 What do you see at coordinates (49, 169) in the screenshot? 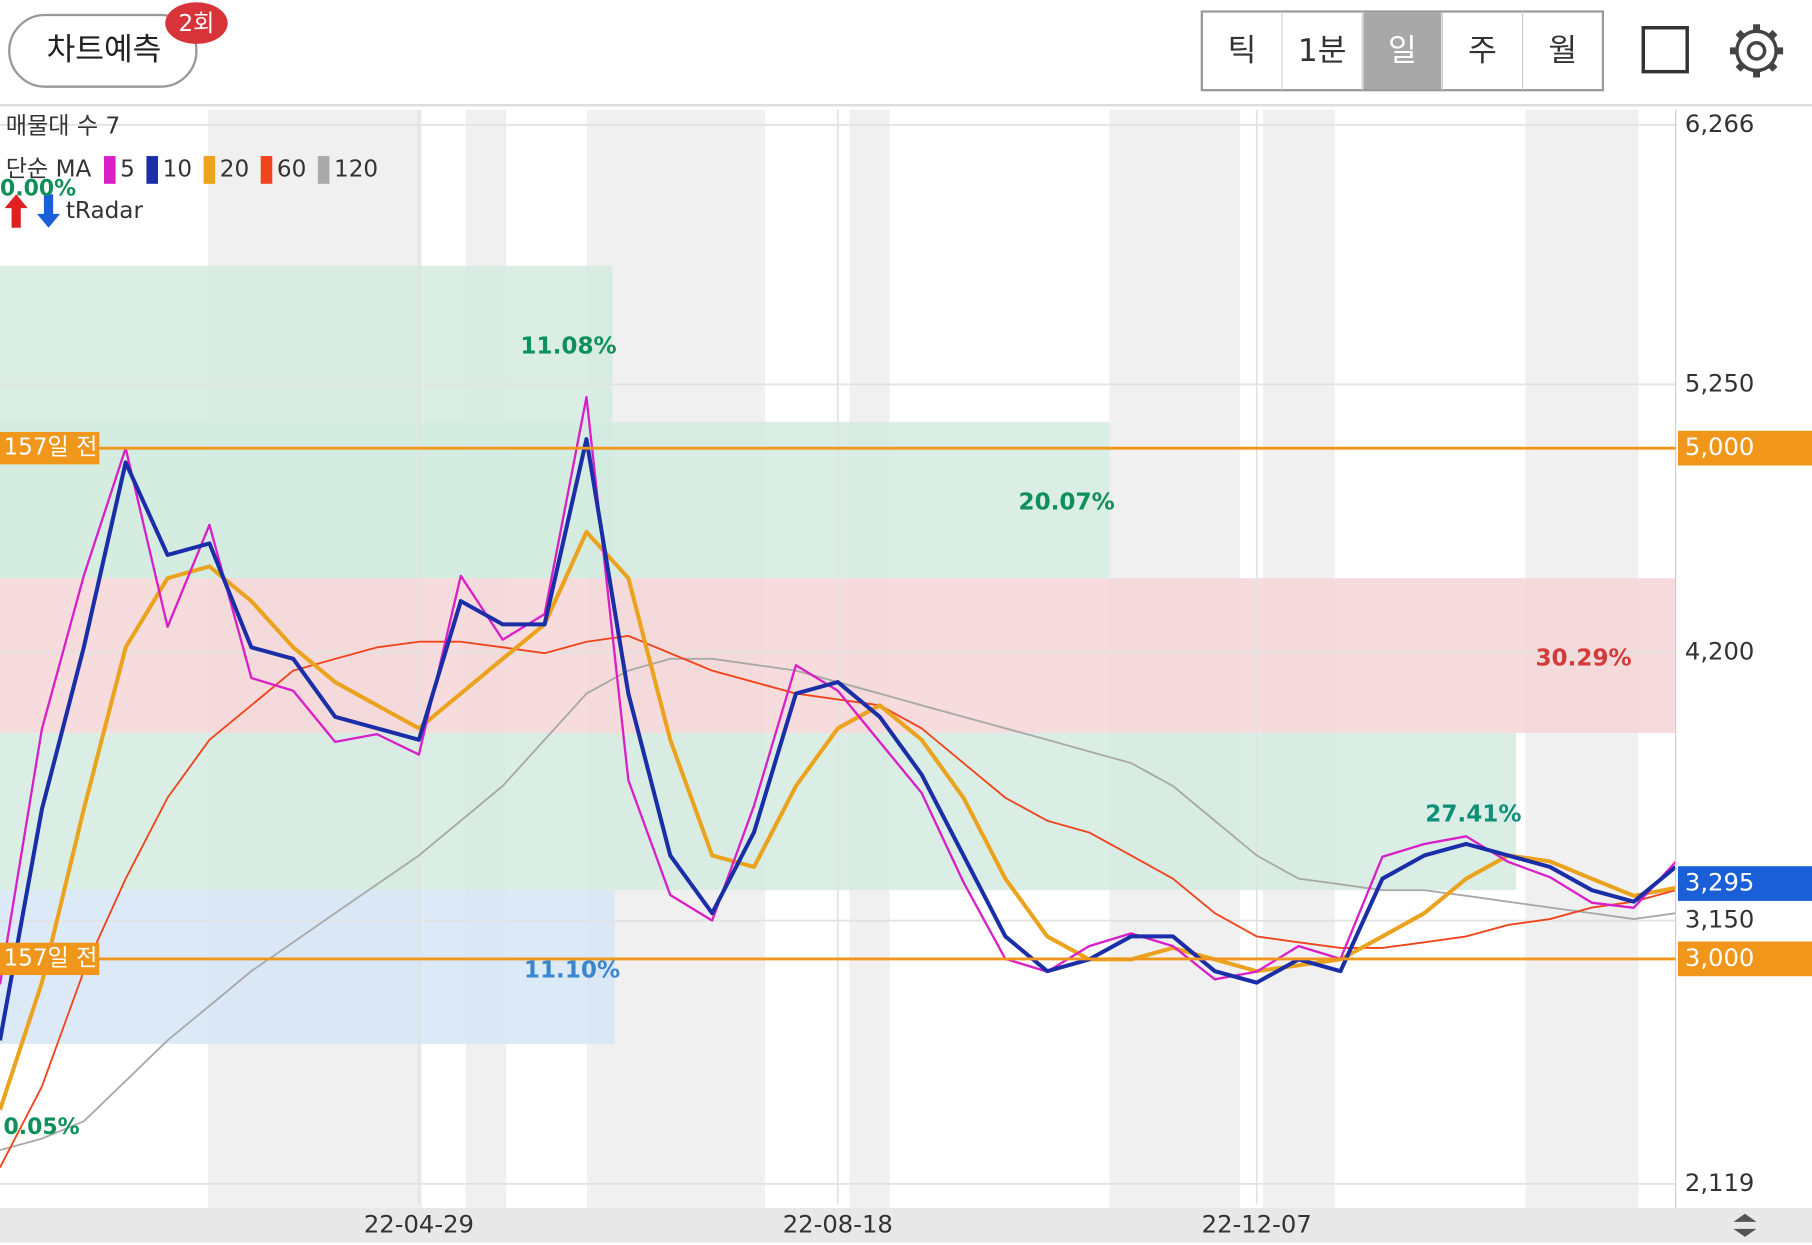
I see `ma-label: 단순 MA` at bounding box center [49, 169].